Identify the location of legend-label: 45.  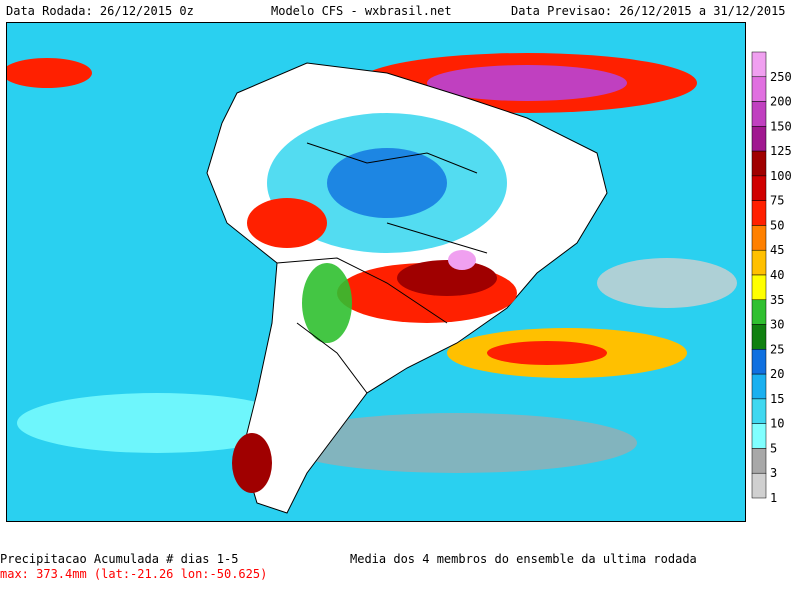
(777, 250).